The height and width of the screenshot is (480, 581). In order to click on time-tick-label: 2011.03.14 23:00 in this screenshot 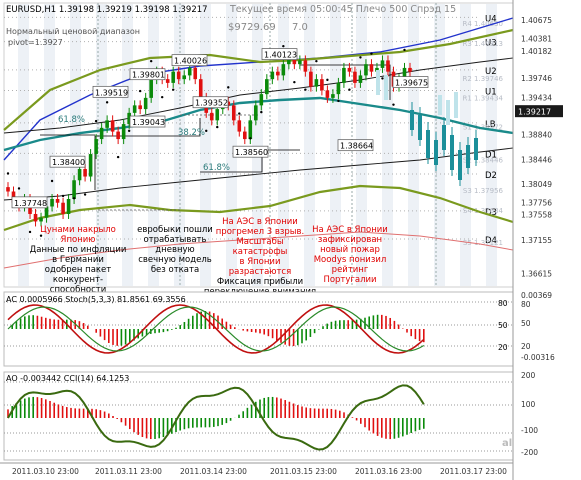, I will do `click(213, 471)`.